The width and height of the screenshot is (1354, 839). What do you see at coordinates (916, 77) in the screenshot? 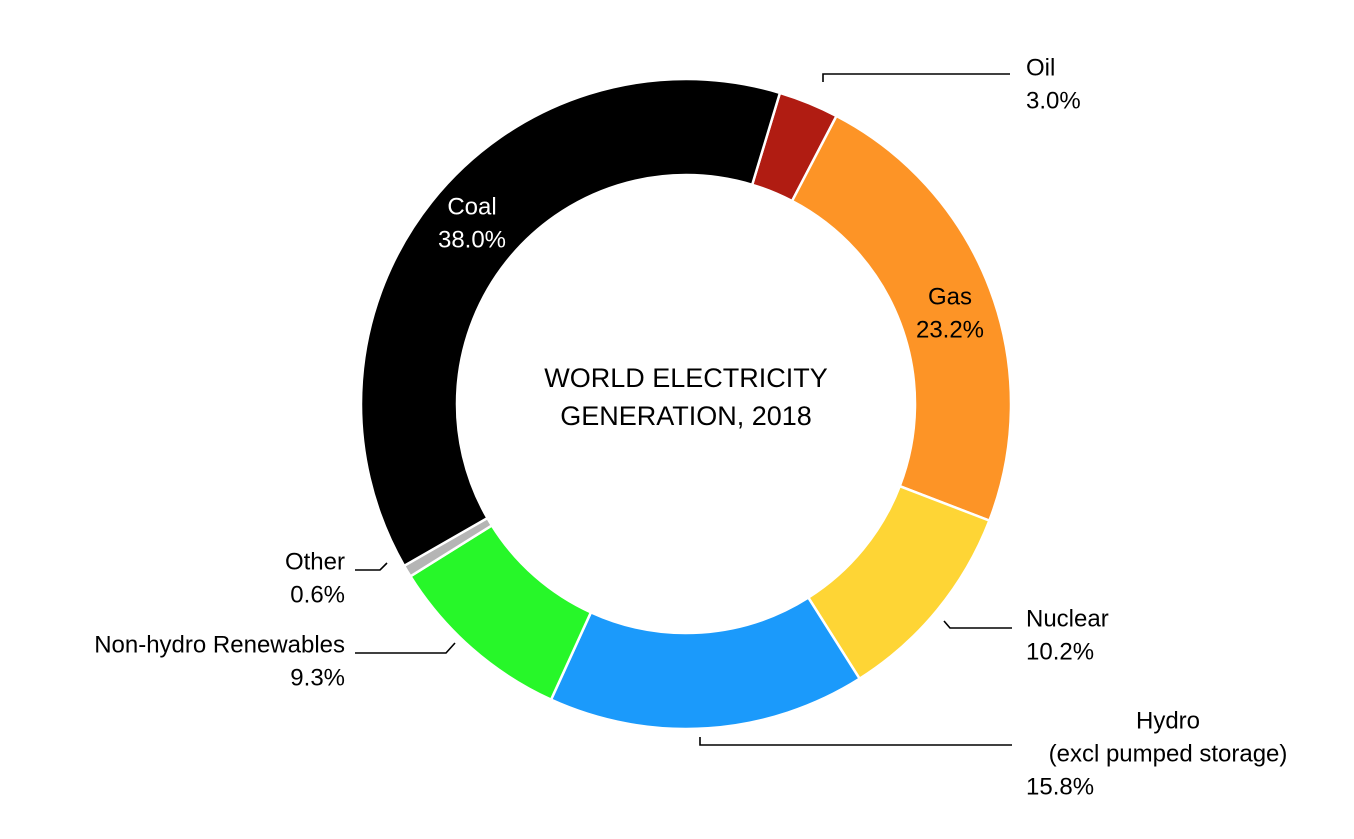
I see `leader-line-oil` at bounding box center [916, 77].